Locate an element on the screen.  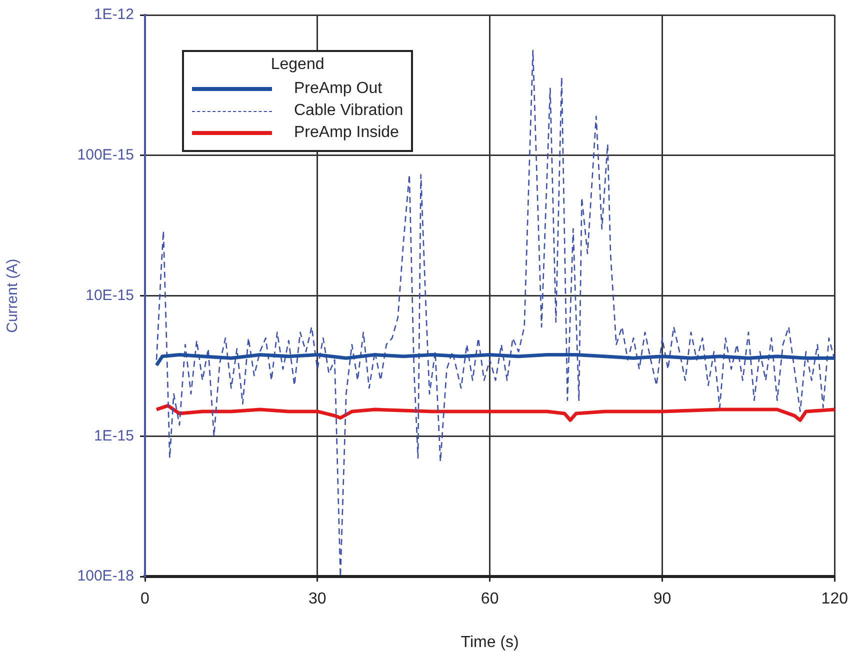
legend-label: PreAmp Inside is located at coordinates (346, 133).